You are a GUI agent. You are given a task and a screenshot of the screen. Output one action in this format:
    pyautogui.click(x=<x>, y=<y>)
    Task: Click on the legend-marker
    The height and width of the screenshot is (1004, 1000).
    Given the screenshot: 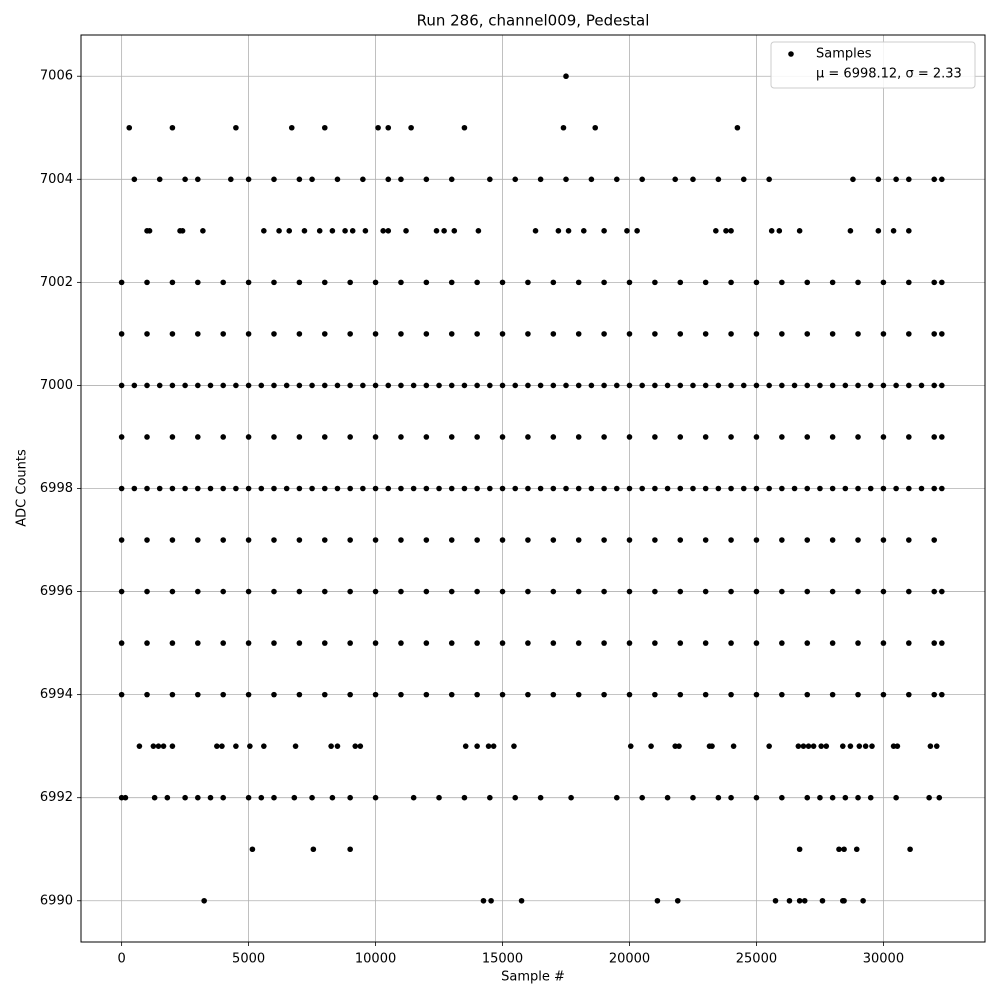 What is the action you would take?
    pyautogui.click(x=791, y=54)
    